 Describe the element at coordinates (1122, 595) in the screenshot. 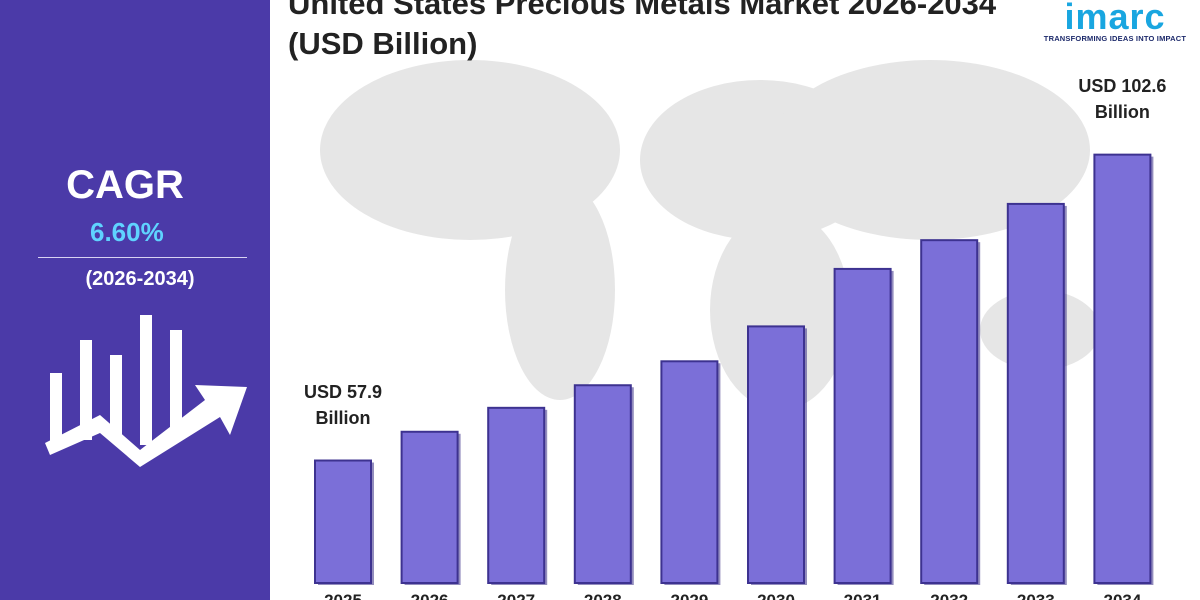

I see `x-tick-label: 2034` at that location.